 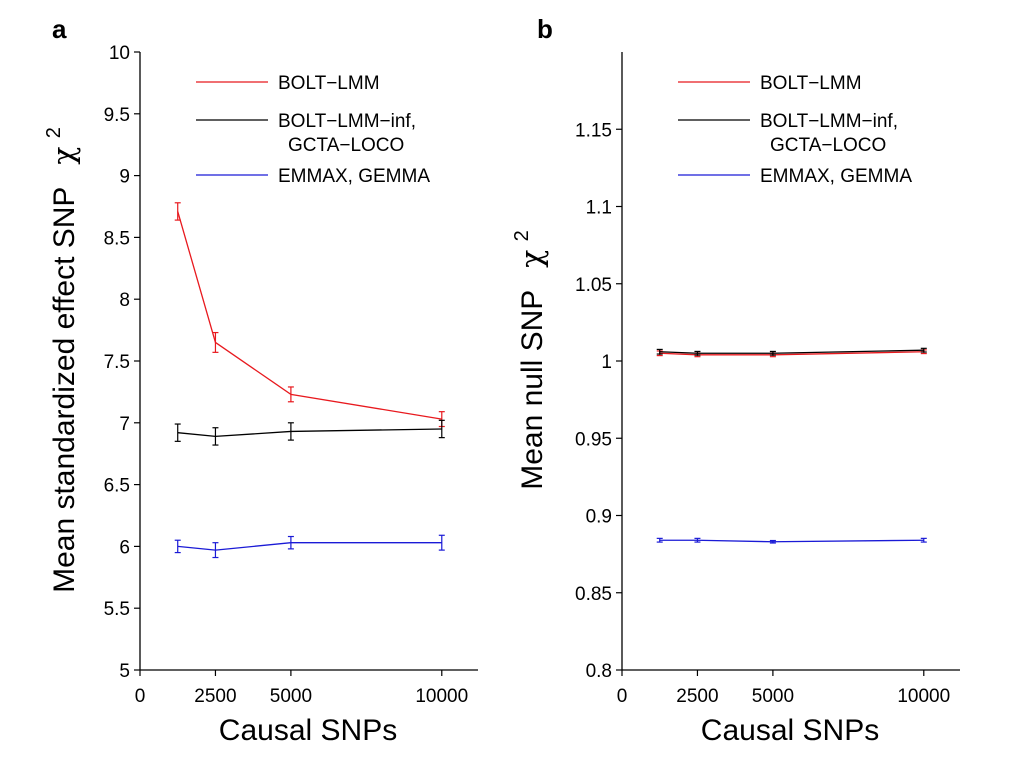 I want to click on panel-a-y-tick-label: 8, so click(x=124, y=300).